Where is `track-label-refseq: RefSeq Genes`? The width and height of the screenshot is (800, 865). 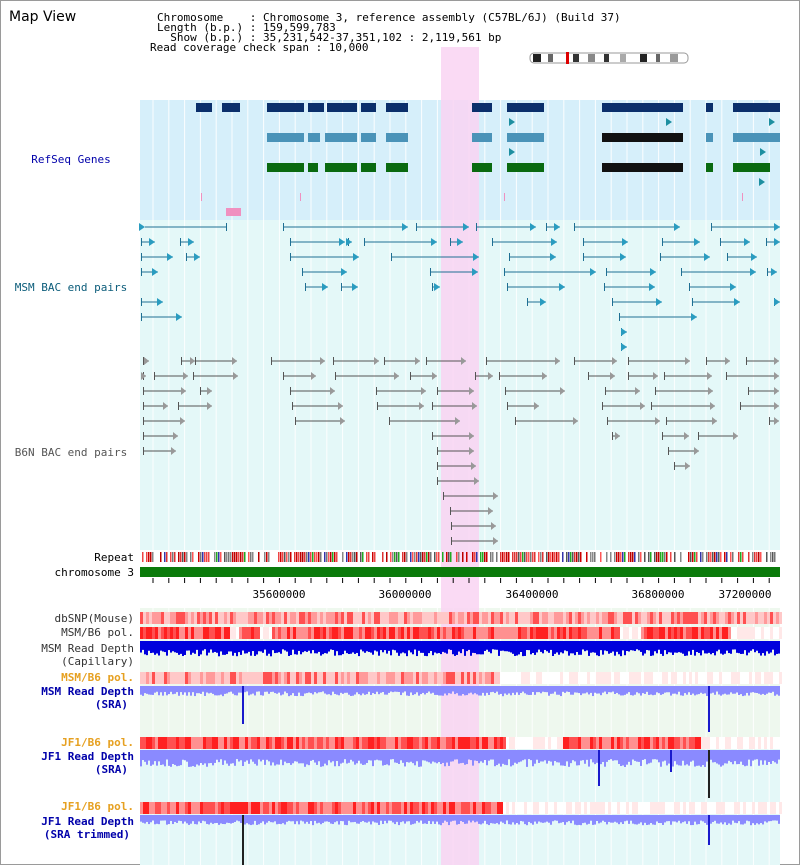
track-label-refseq: RefSeq Genes is located at coordinates (71, 159).